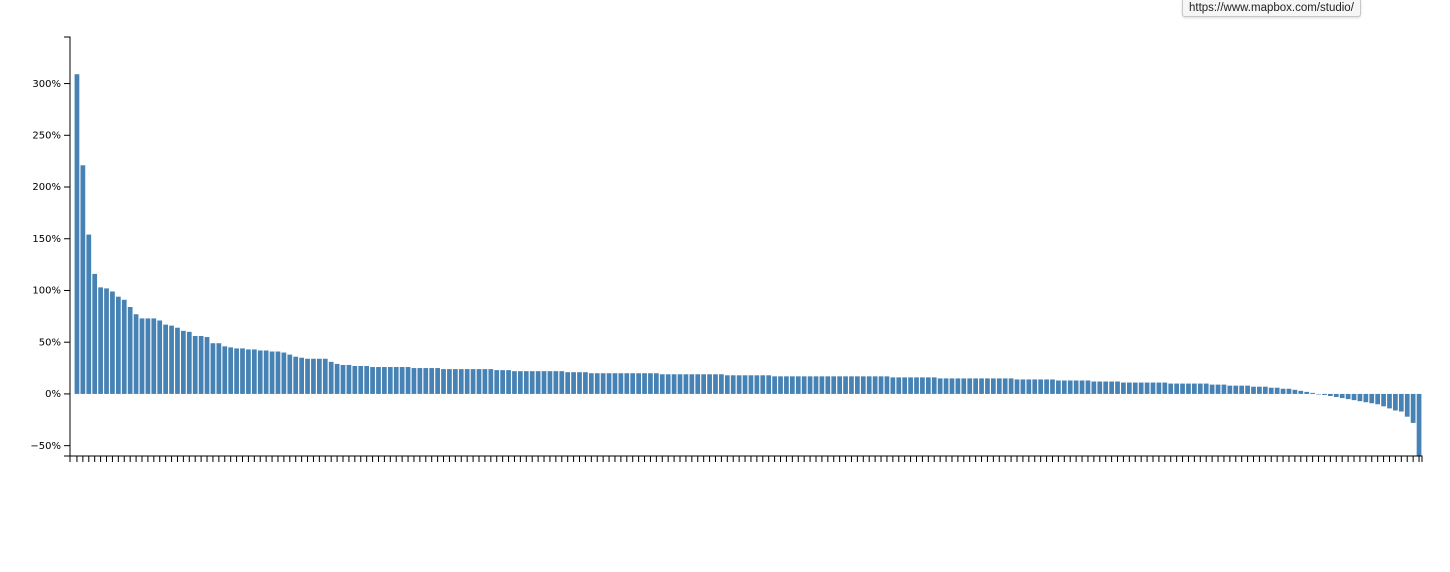 Image resolution: width=1450 pixels, height=572 pixels. Describe the element at coordinates (46, 291) in the screenshot. I see `y-tick-label: 100%` at that location.